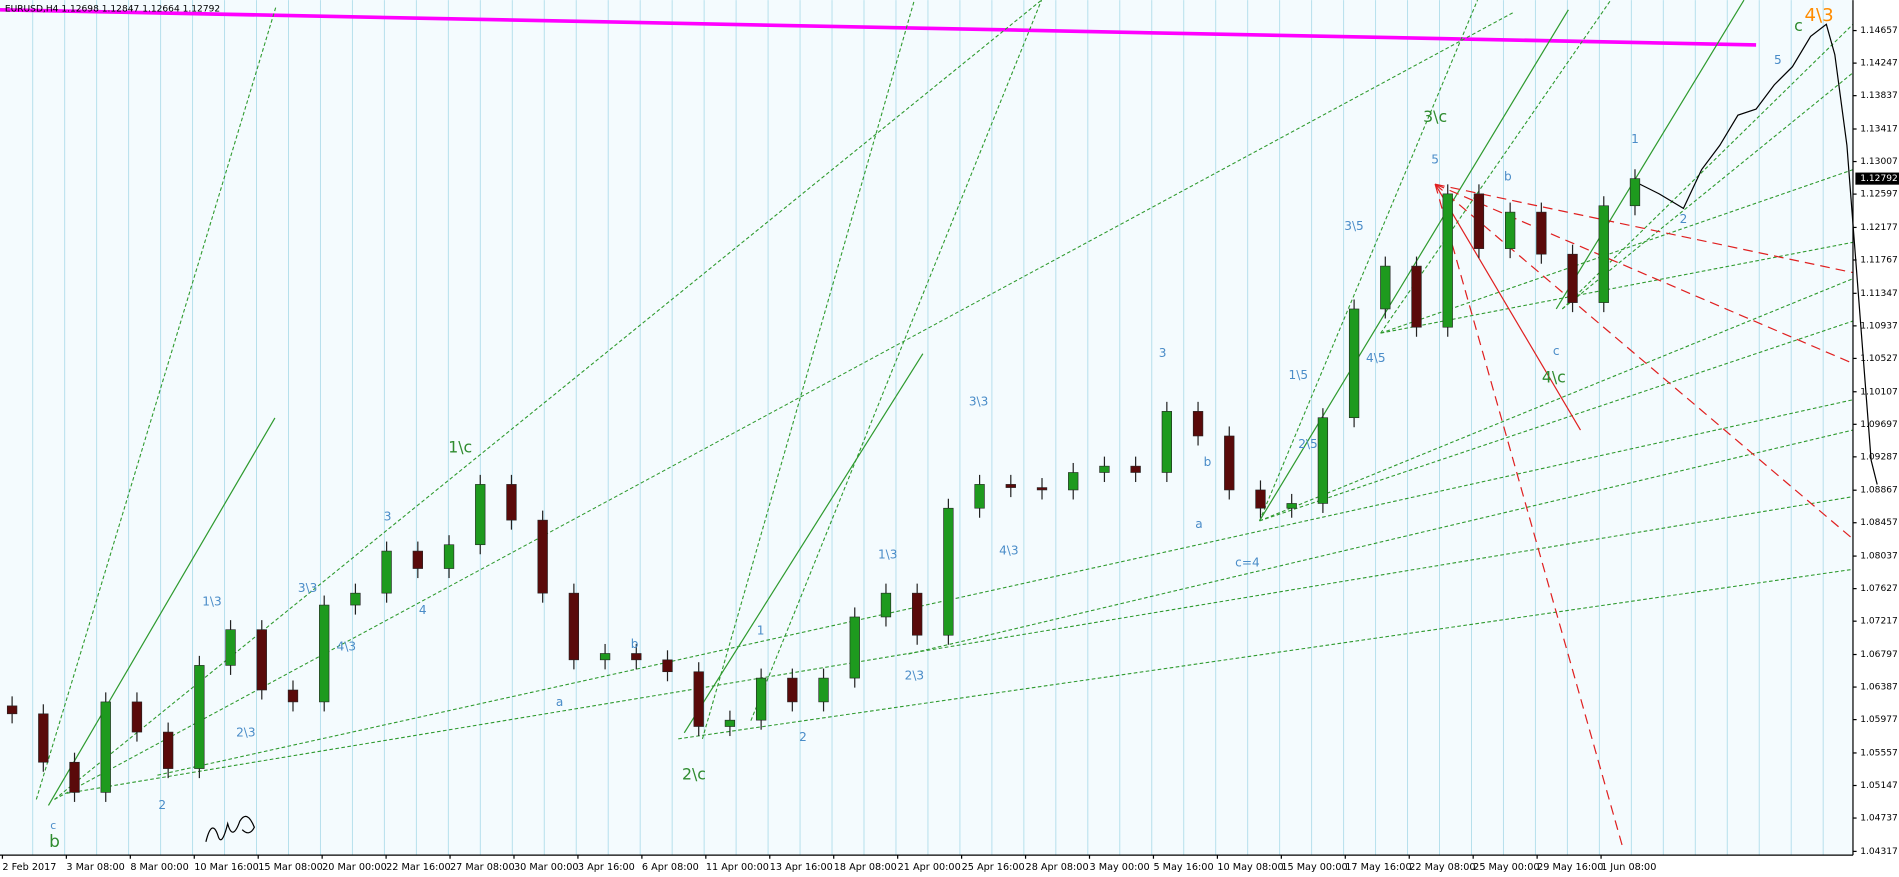  I want to click on x-tick-label: 20 Mar 00:00, so click(354, 867).